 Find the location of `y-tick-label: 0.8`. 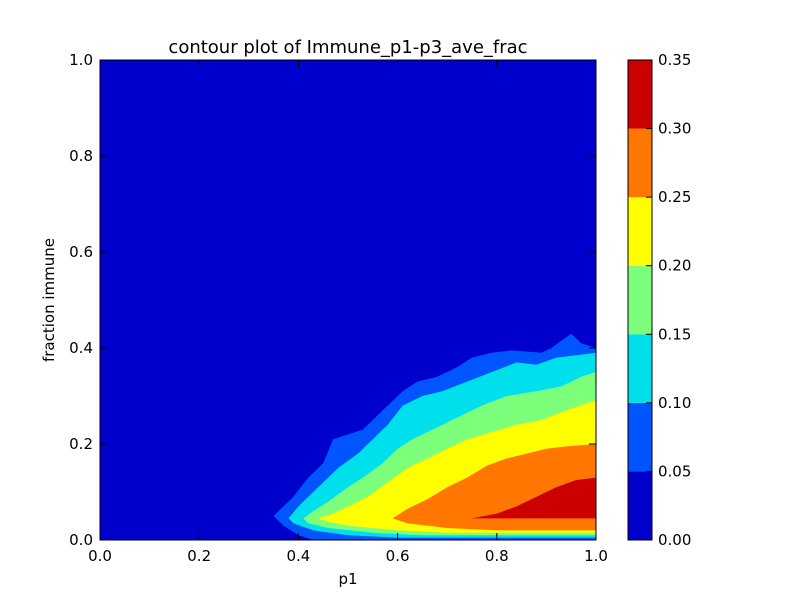

y-tick-label: 0.8 is located at coordinates (81, 156).